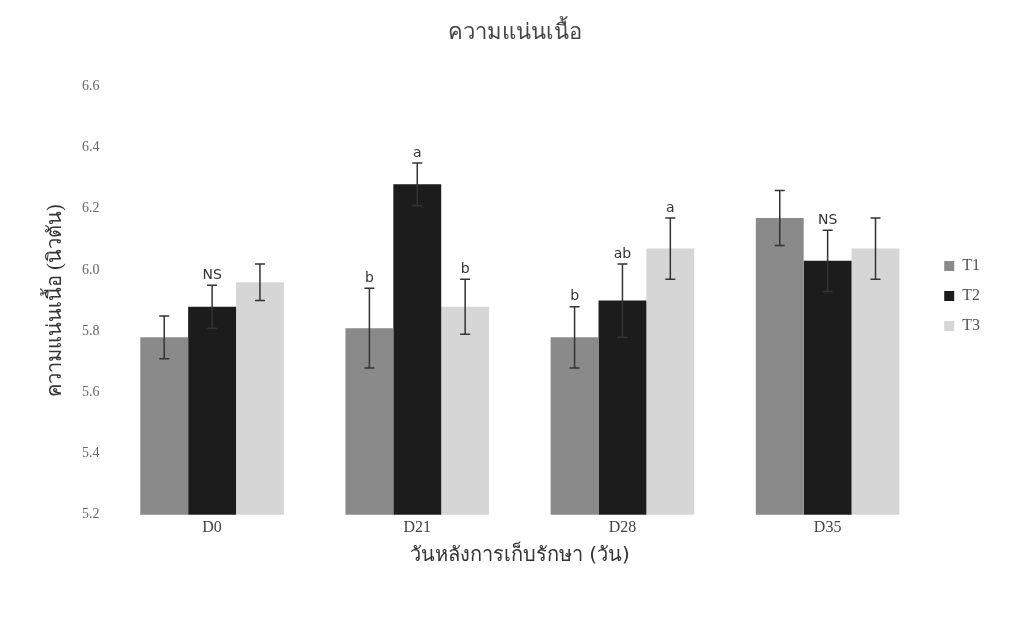  Describe the element at coordinates (417, 526) in the screenshot. I see `x-tick-label: D21` at that location.